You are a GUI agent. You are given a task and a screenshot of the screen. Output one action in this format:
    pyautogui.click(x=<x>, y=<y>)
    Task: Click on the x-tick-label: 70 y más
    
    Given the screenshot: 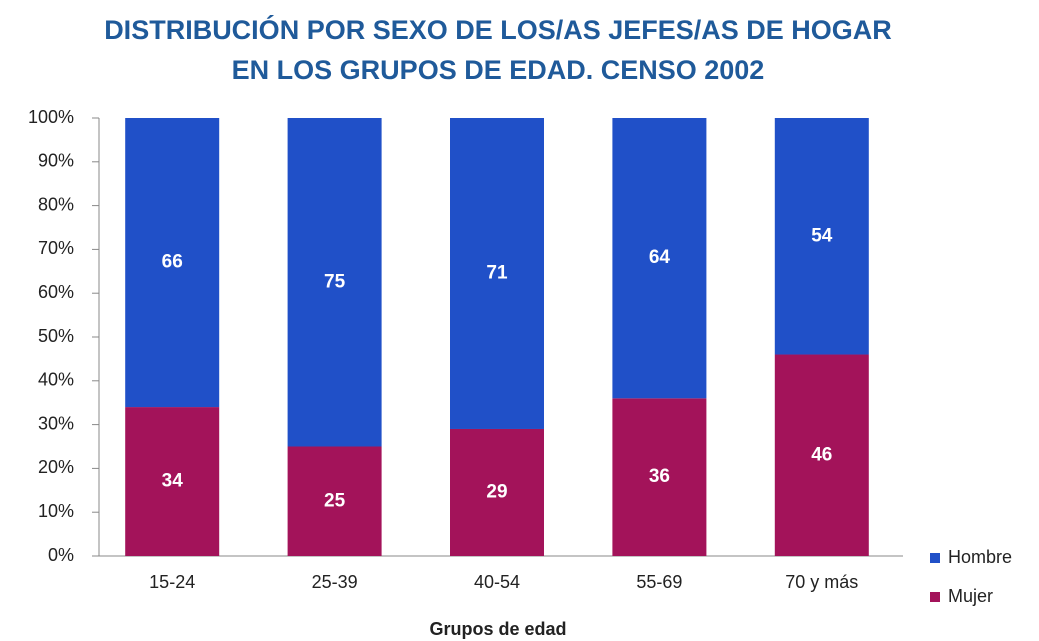 What is the action you would take?
    pyautogui.click(x=821, y=582)
    